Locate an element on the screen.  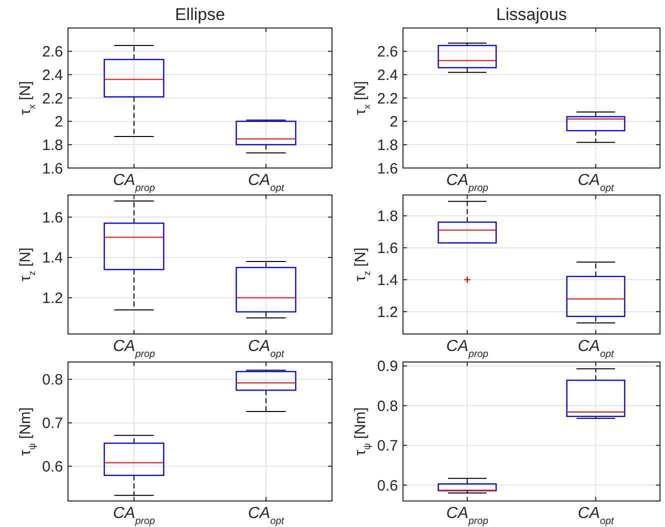
chart-title: Lissajous is located at coordinates (531, 14).